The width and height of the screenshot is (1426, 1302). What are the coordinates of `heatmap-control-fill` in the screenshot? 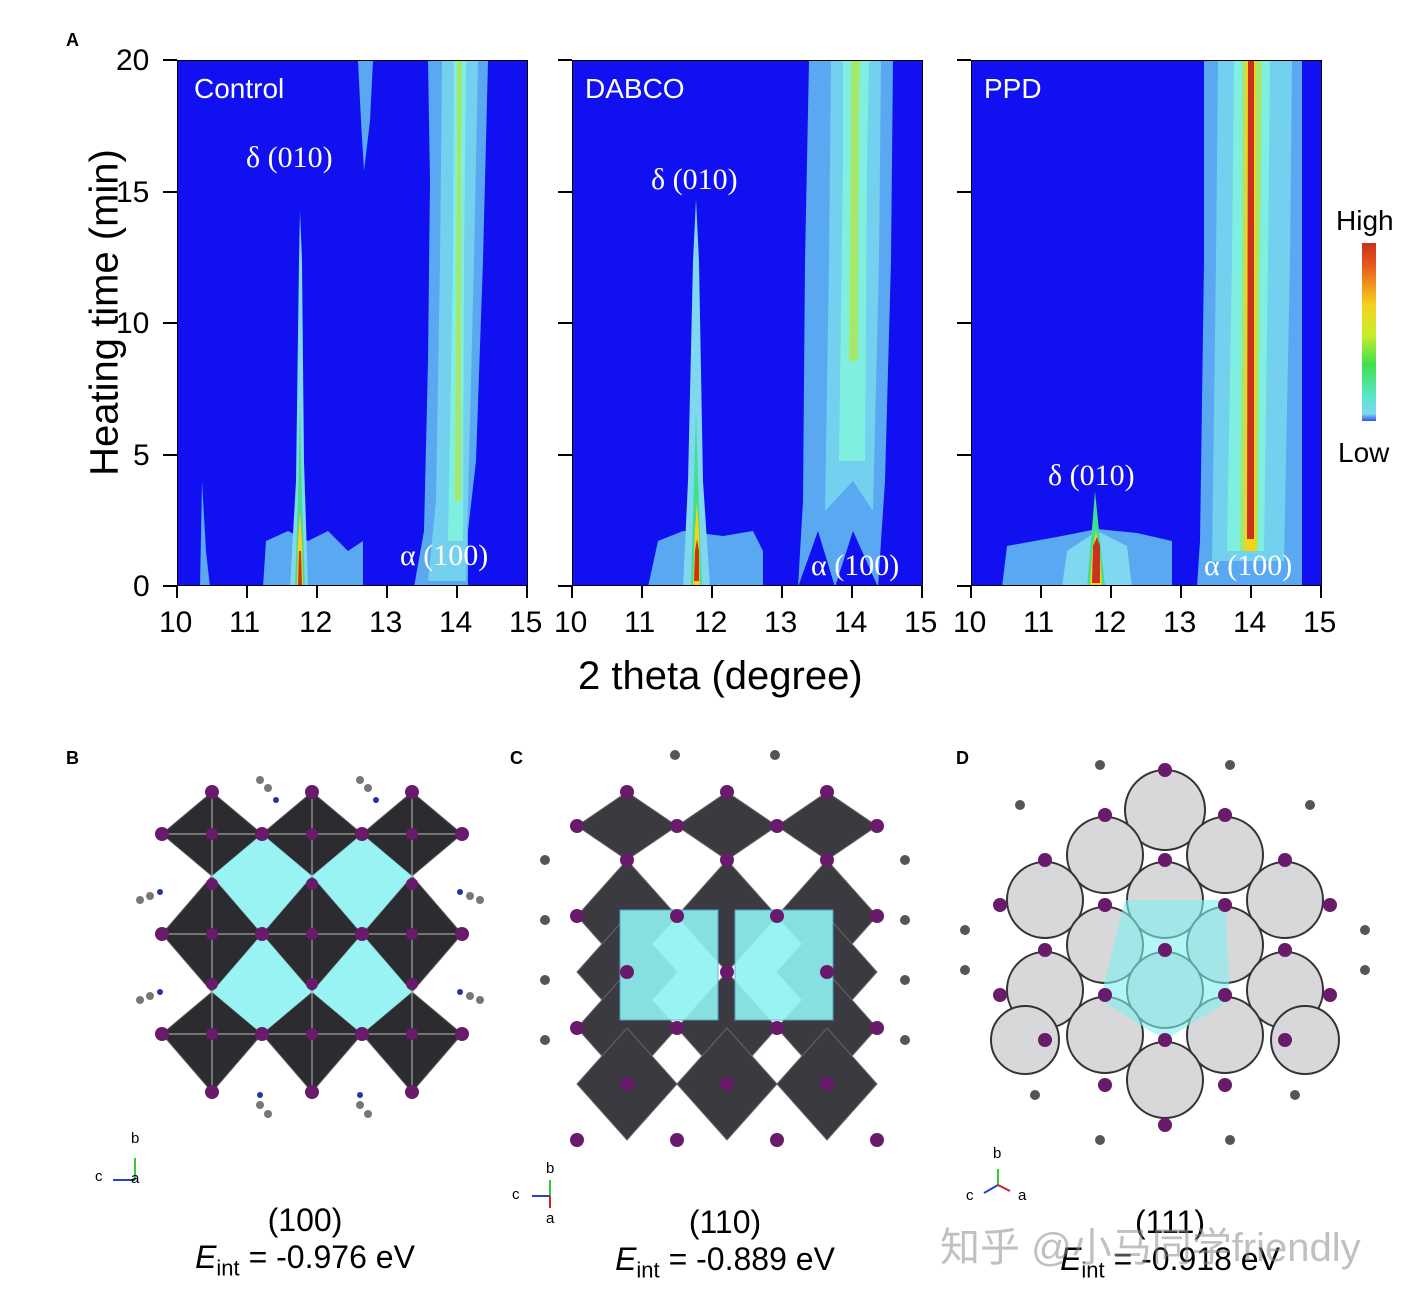 It's located at (344, 323).